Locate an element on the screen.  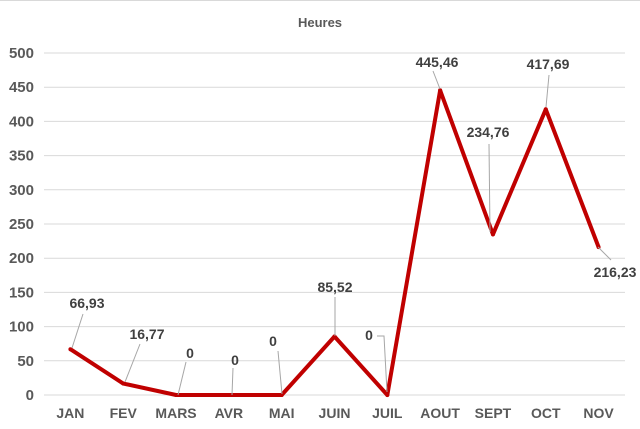
data-label: 234,76 is located at coordinates (488, 132).